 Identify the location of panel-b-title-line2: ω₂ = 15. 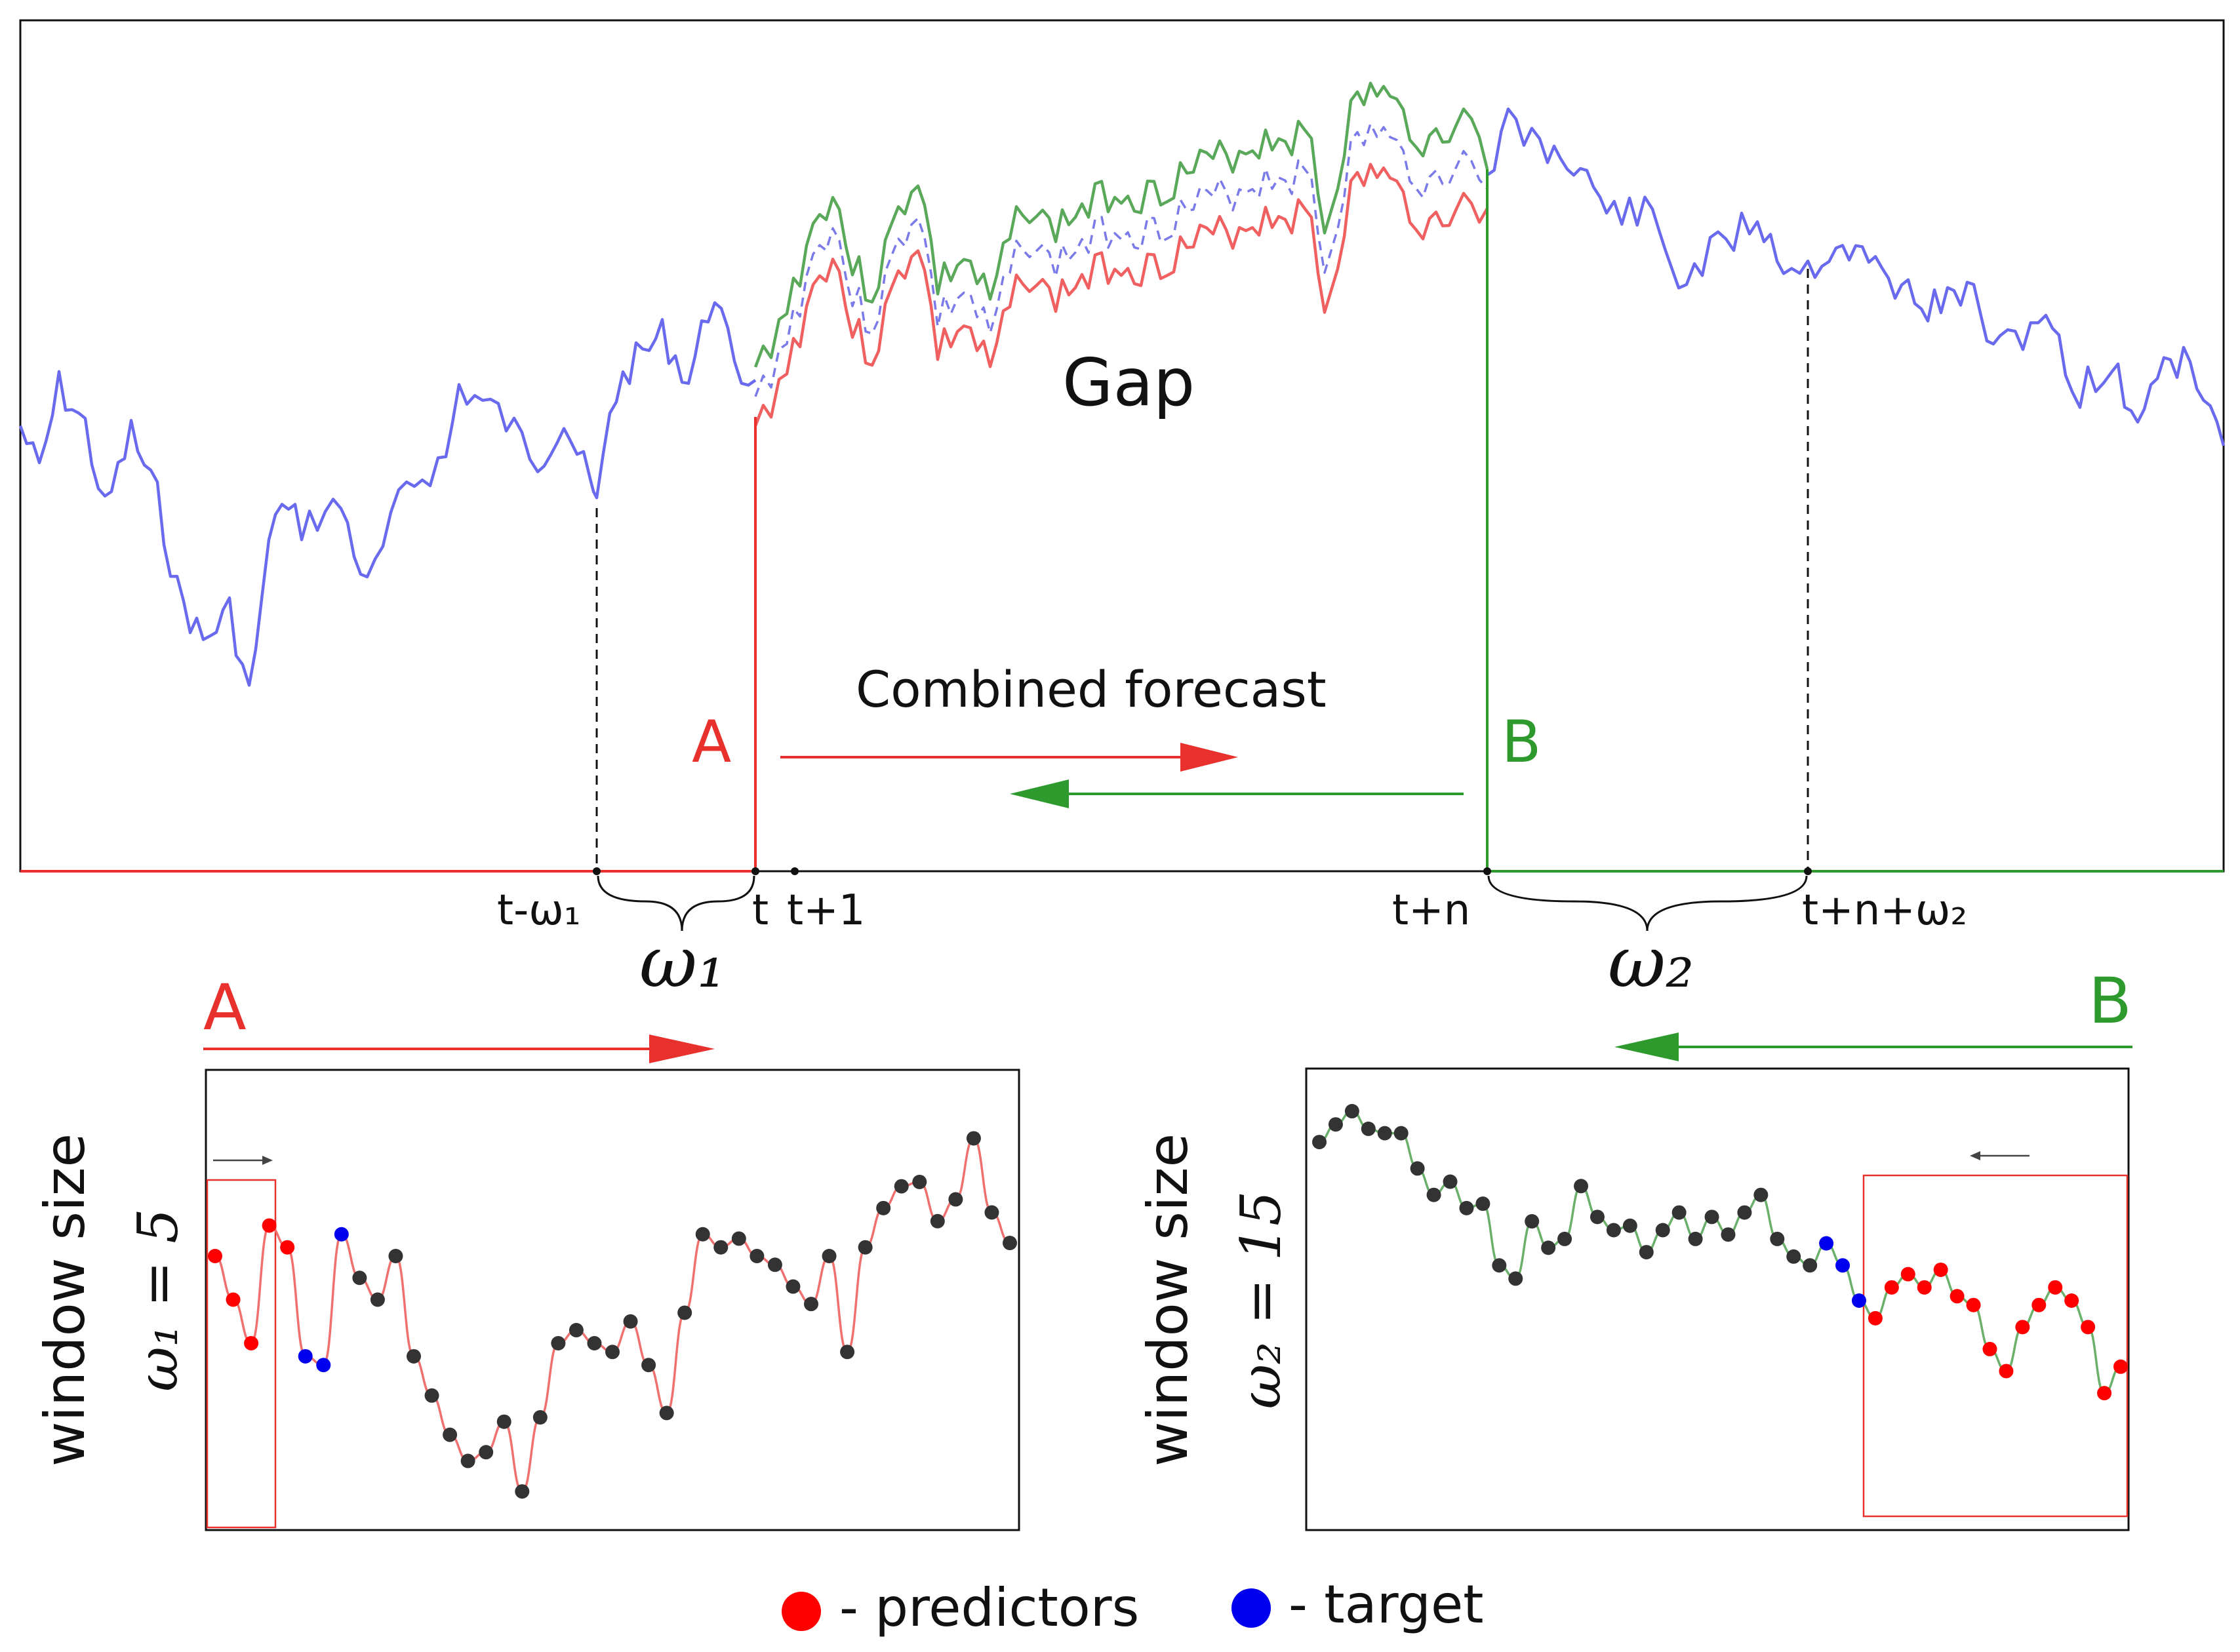
(1261, 1300).